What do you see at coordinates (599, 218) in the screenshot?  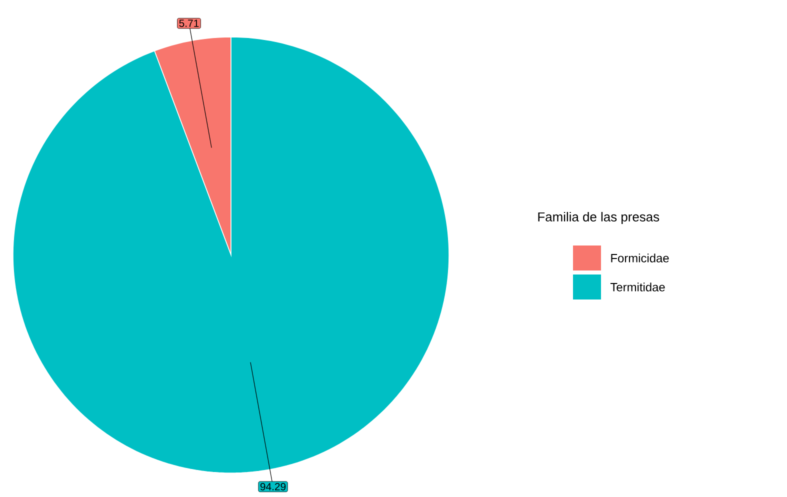 I see `legend-title: Familia de las presas` at bounding box center [599, 218].